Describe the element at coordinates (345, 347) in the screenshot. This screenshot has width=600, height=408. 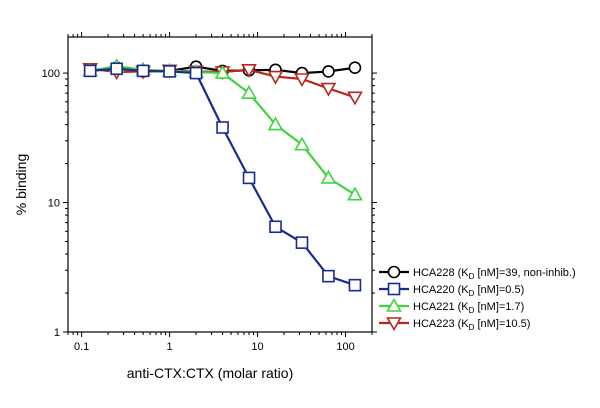
I see `x-tick-label: 100` at that location.